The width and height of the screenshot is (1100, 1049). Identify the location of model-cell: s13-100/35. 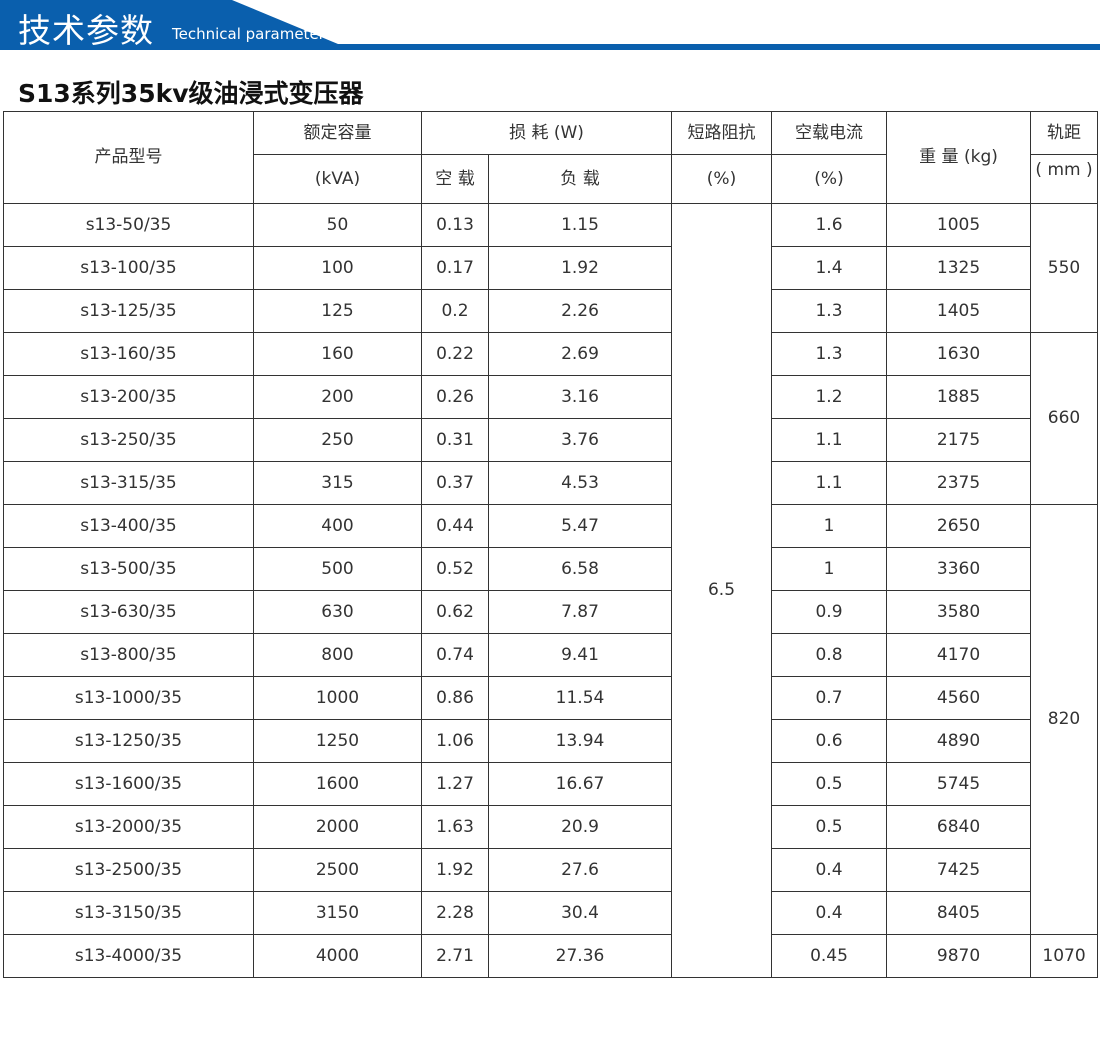
(128, 268).